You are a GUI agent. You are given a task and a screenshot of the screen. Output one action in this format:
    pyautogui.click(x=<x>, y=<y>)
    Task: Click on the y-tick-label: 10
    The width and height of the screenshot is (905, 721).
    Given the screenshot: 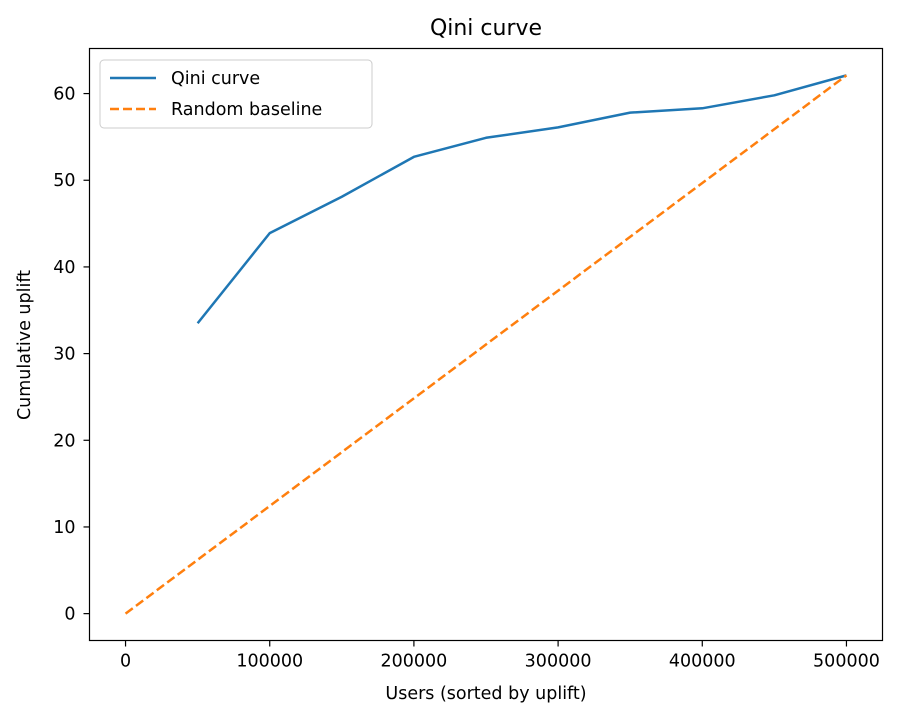 What is the action you would take?
    pyautogui.click(x=64, y=528)
    